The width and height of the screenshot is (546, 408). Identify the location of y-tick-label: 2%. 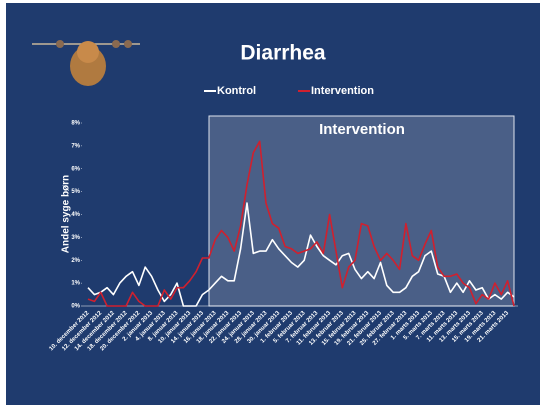
(75, 261).